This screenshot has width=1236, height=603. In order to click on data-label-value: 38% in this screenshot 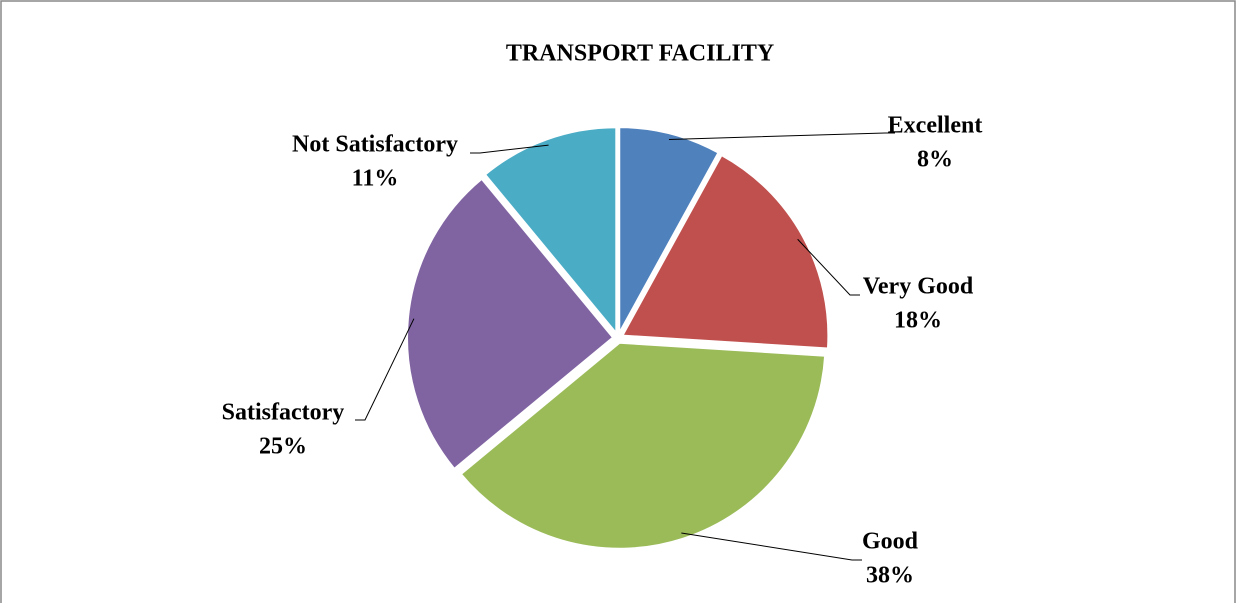, I will do `click(890, 576)`.